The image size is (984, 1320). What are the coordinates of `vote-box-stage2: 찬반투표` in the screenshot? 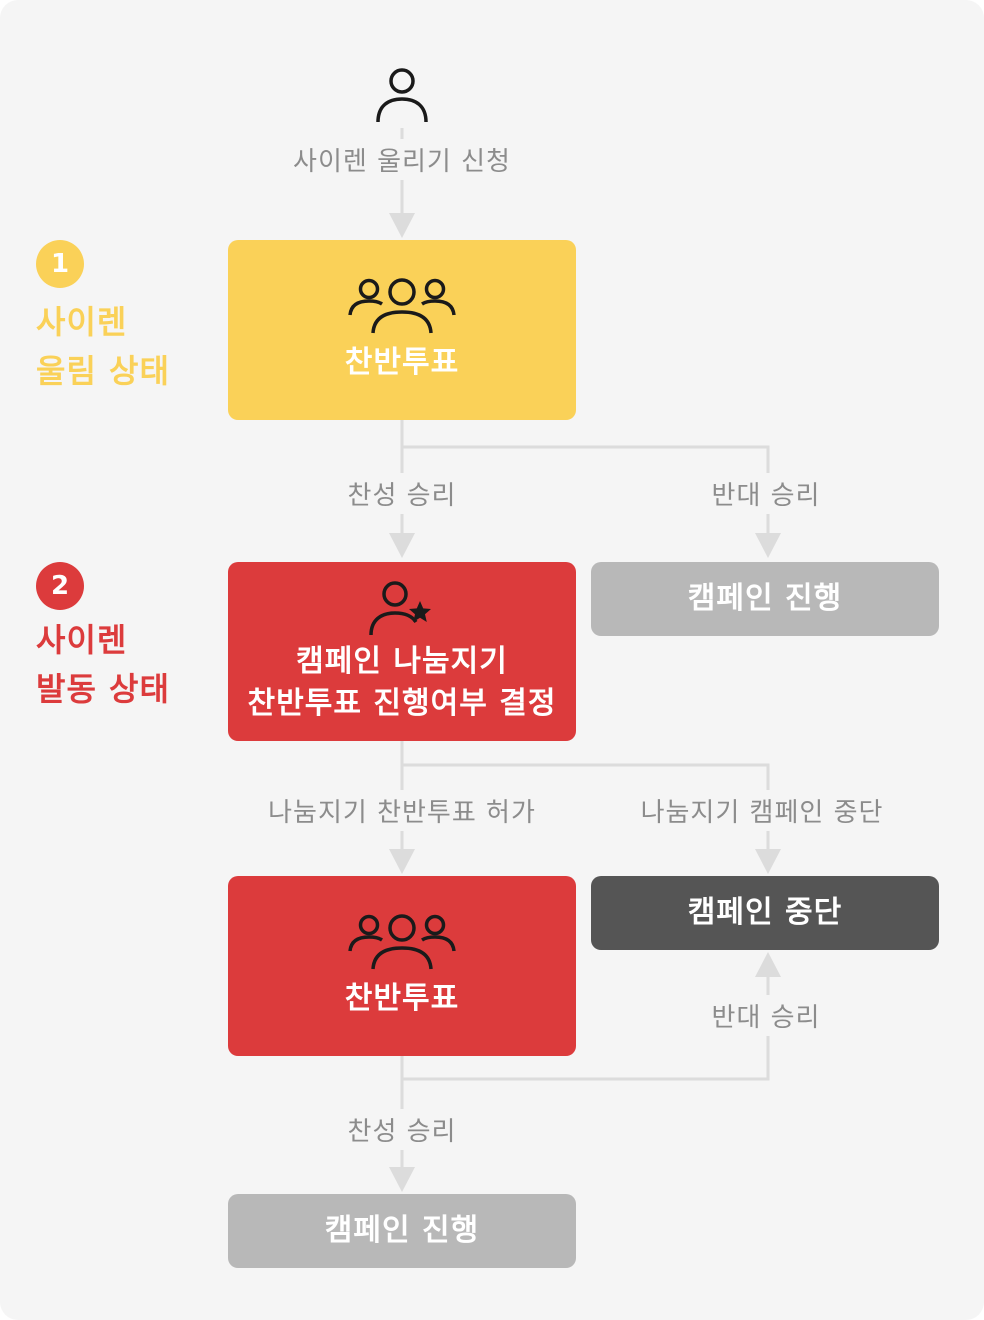 It's located at (402, 966).